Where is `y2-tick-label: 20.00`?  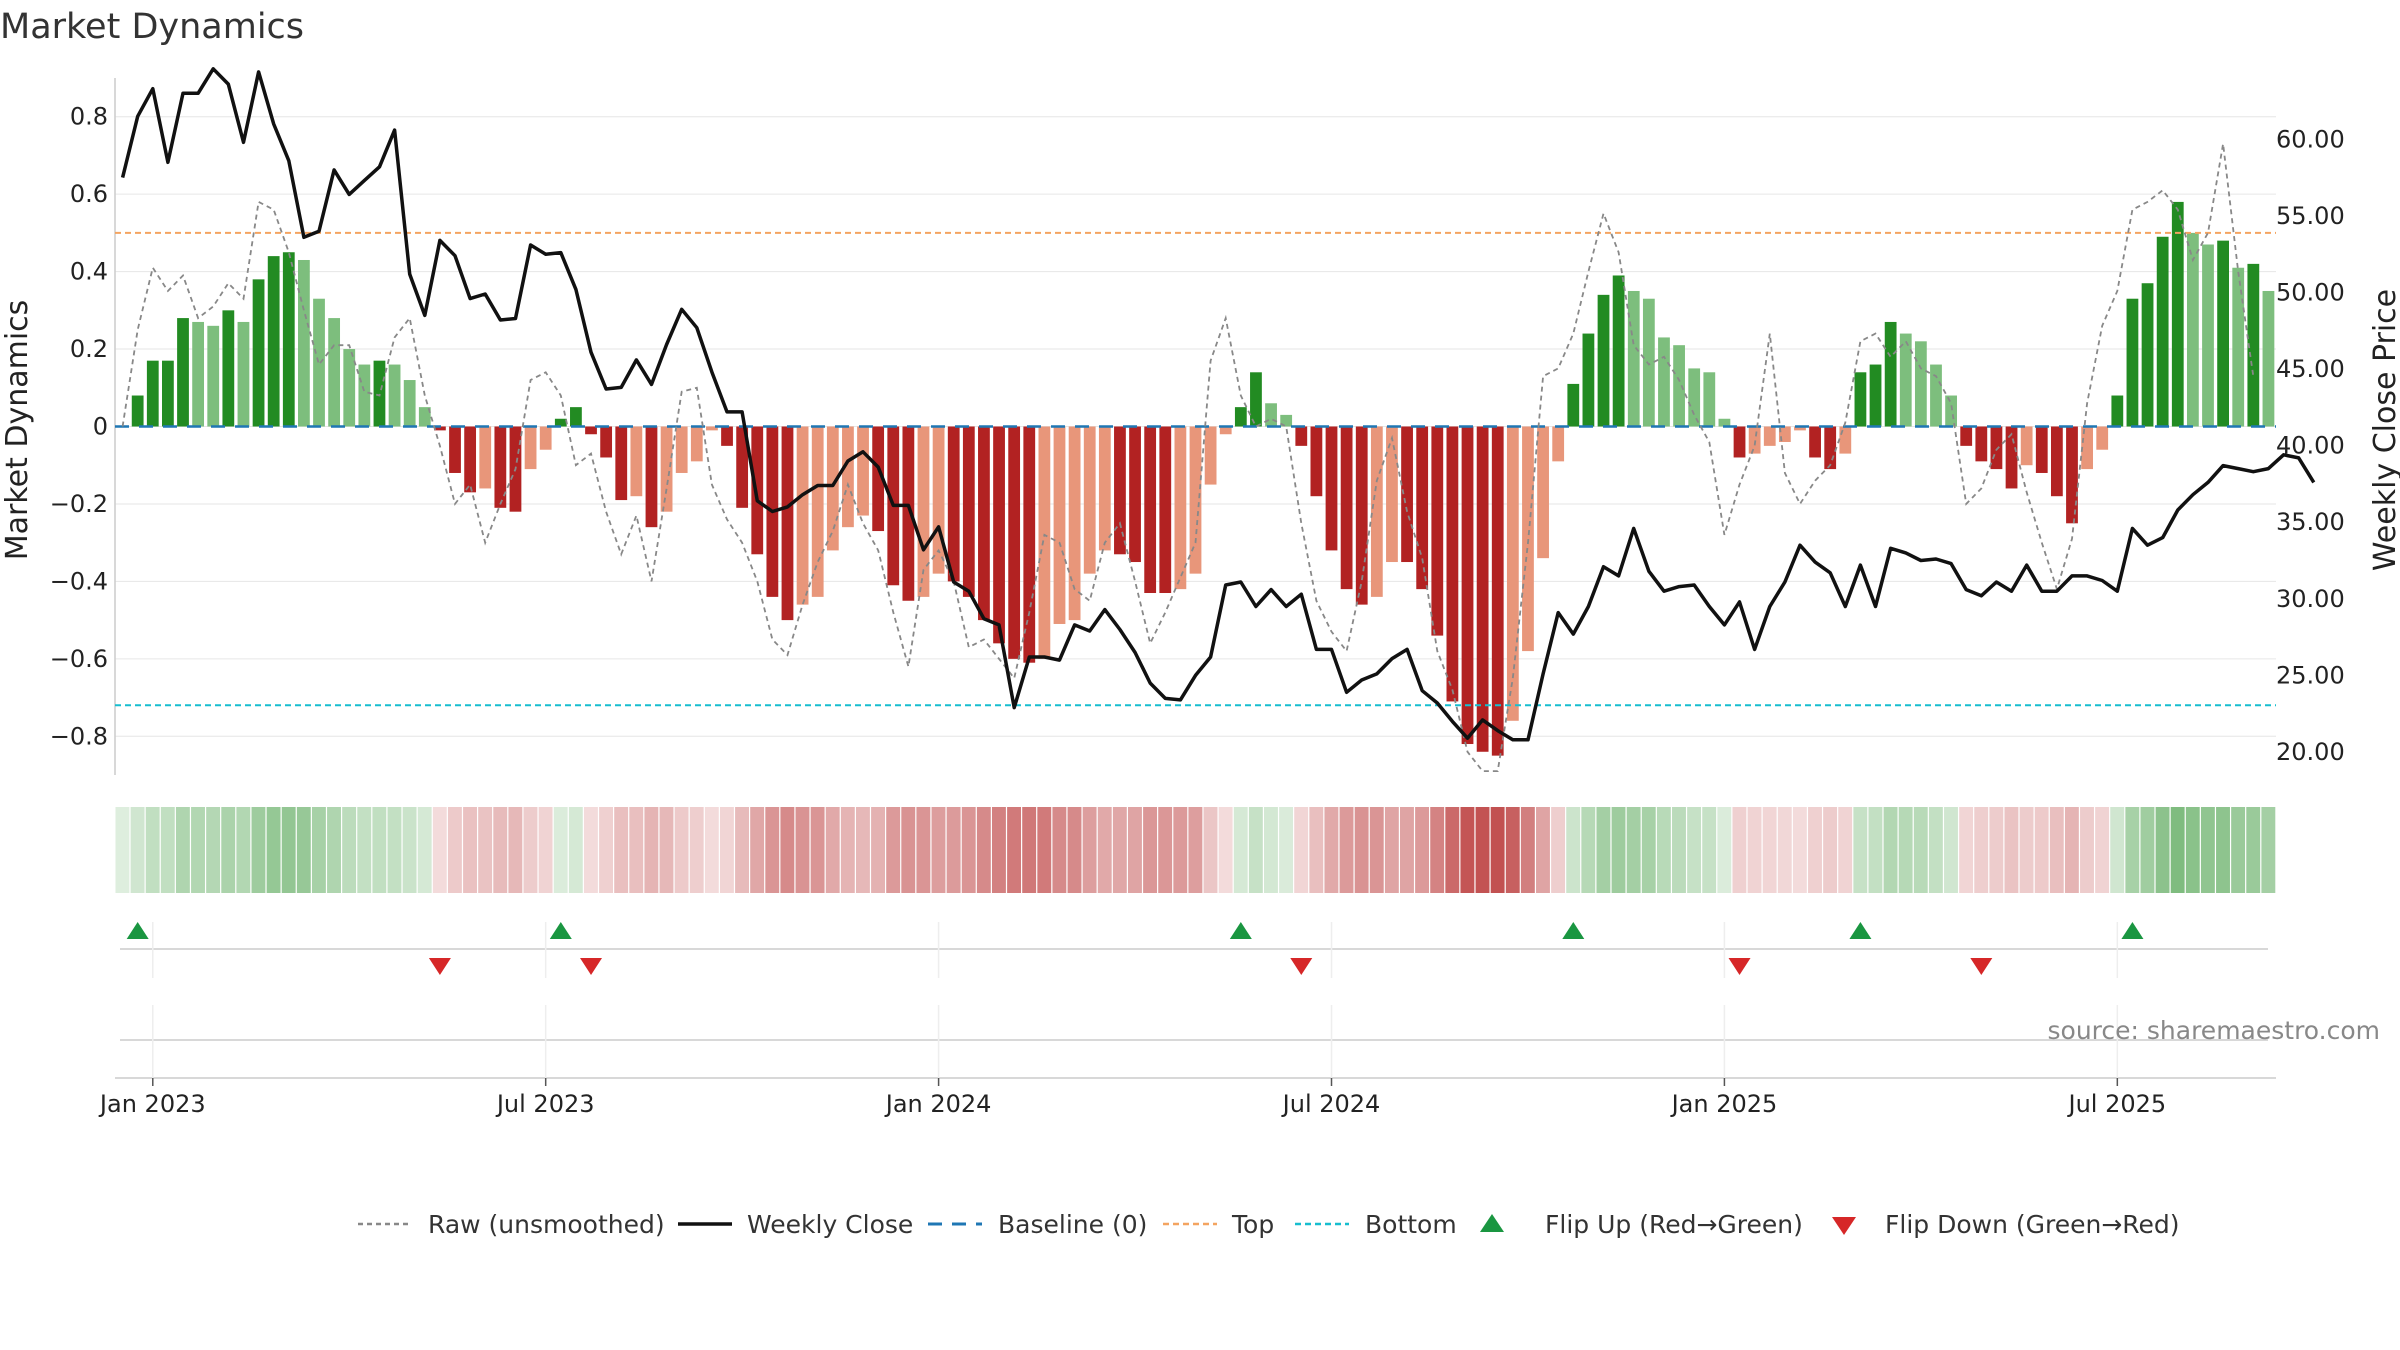 y2-tick-label: 20.00 is located at coordinates (2310, 752).